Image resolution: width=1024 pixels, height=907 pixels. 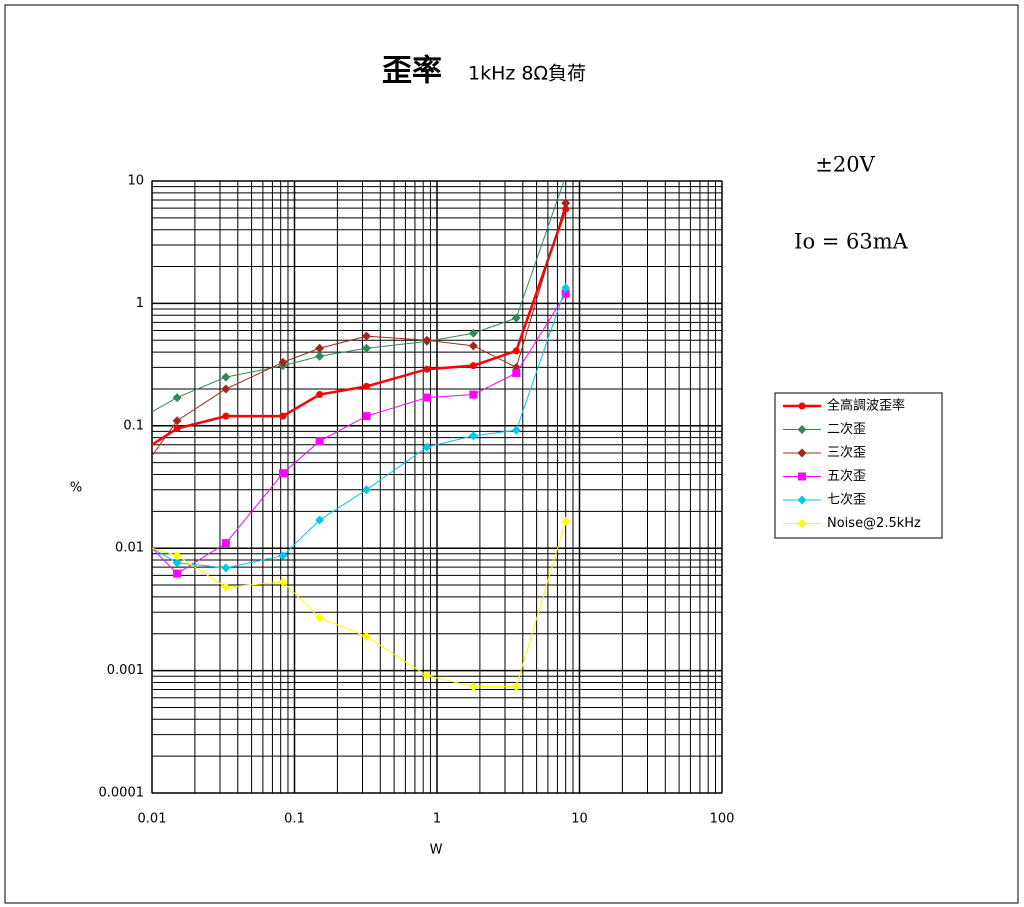 I want to click on annotation: ±20V, so click(x=845, y=165).